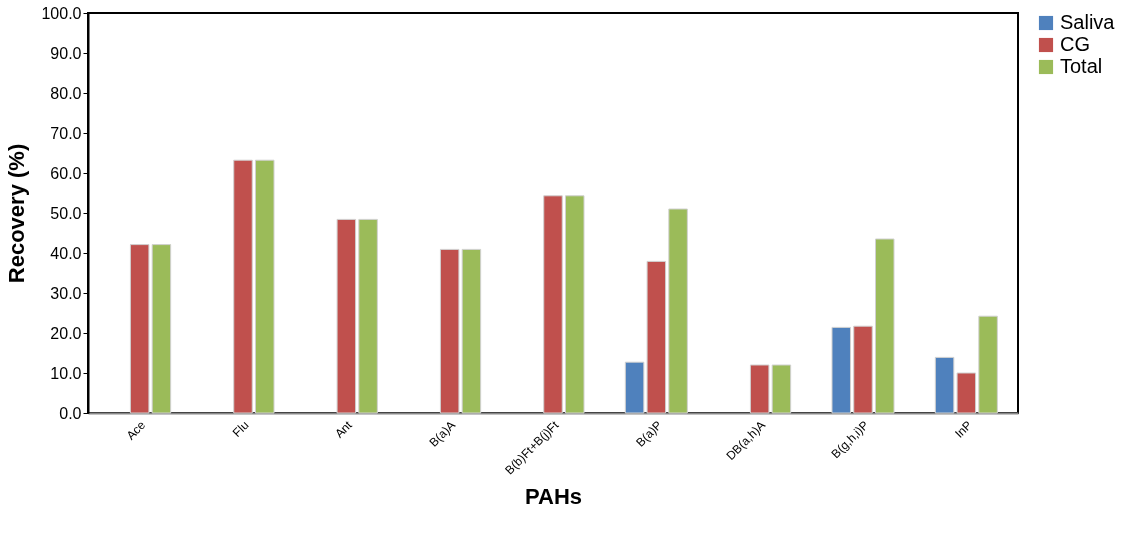  I want to click on y-tick-label: 100.0, so click(61, 13).